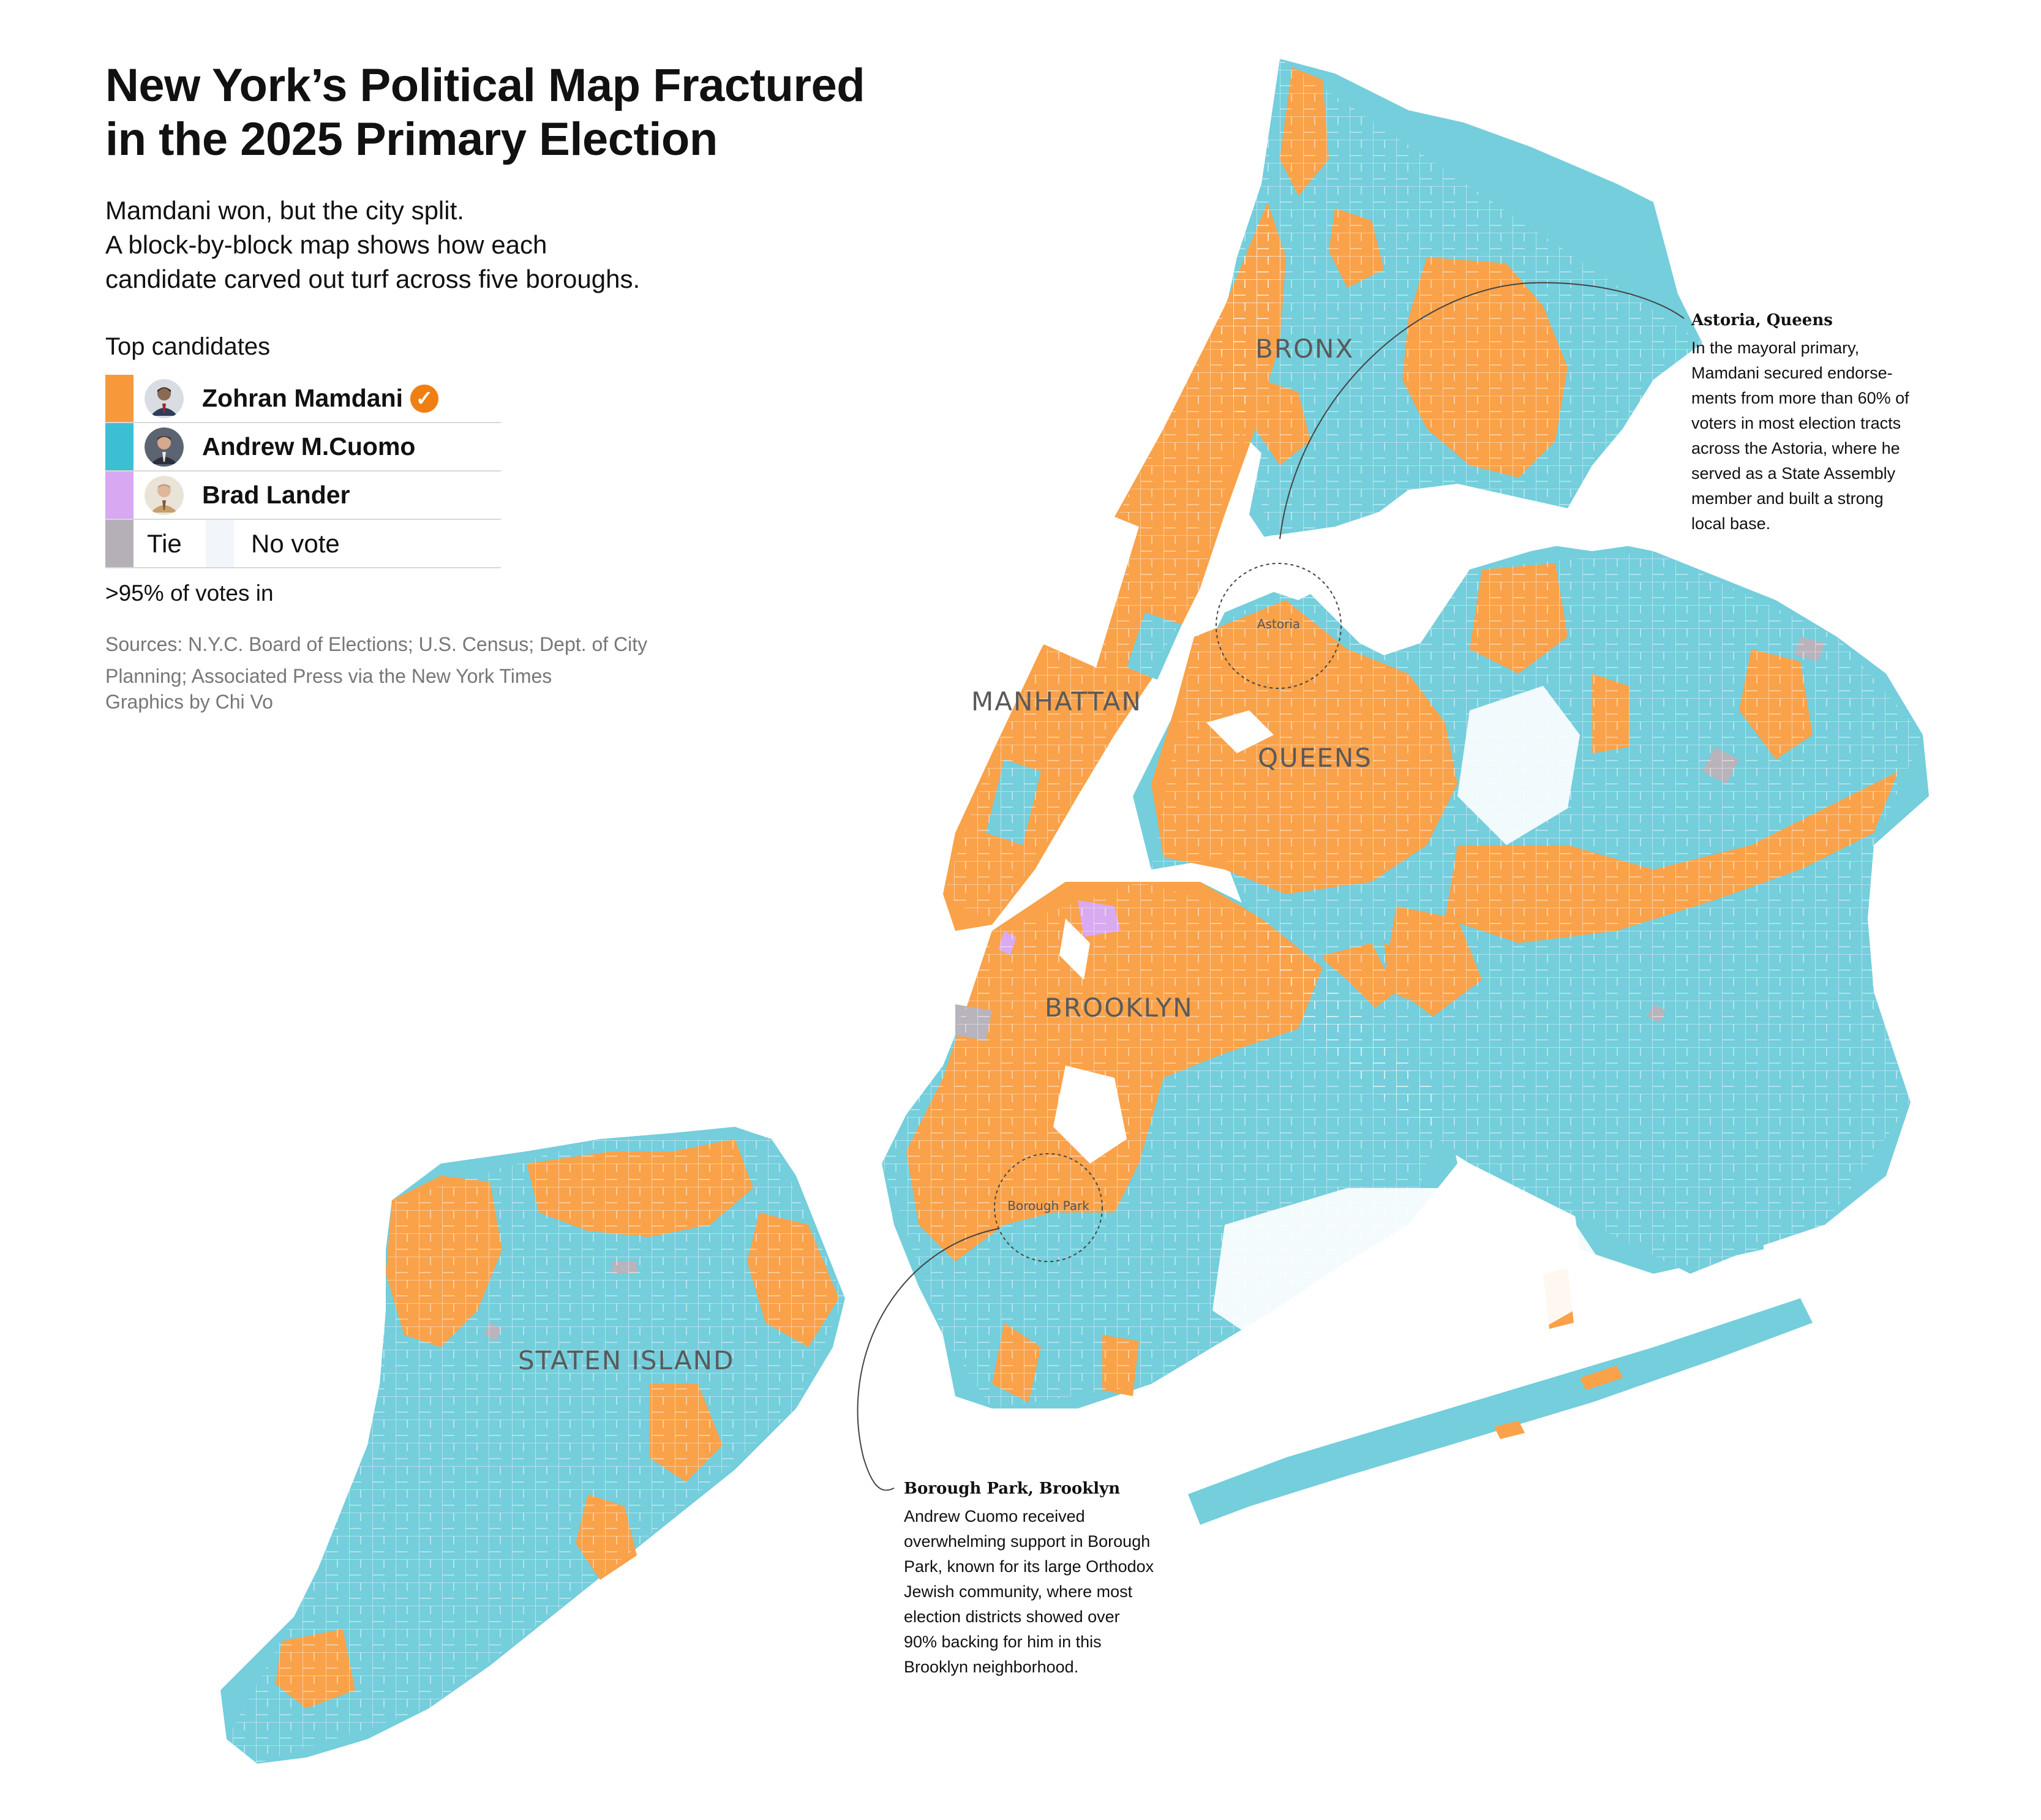  Describe the element at coordinates (1762, 320) in the screenshot. I see `astoria-annotation-heading: Astoria, Queens` at that location.